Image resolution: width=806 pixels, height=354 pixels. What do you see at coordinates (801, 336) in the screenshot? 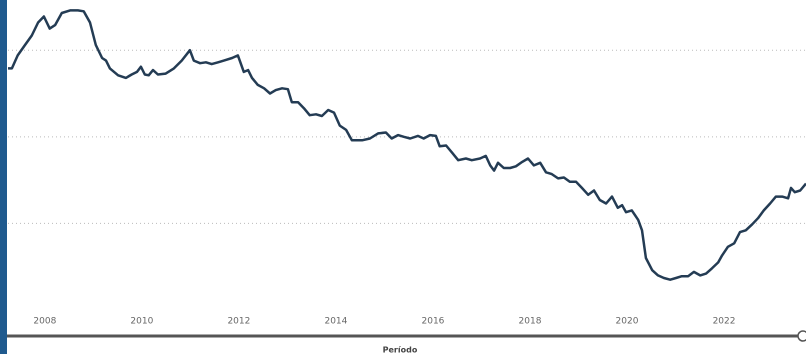
I see `slider-handle` at bounding box center [801, 336].